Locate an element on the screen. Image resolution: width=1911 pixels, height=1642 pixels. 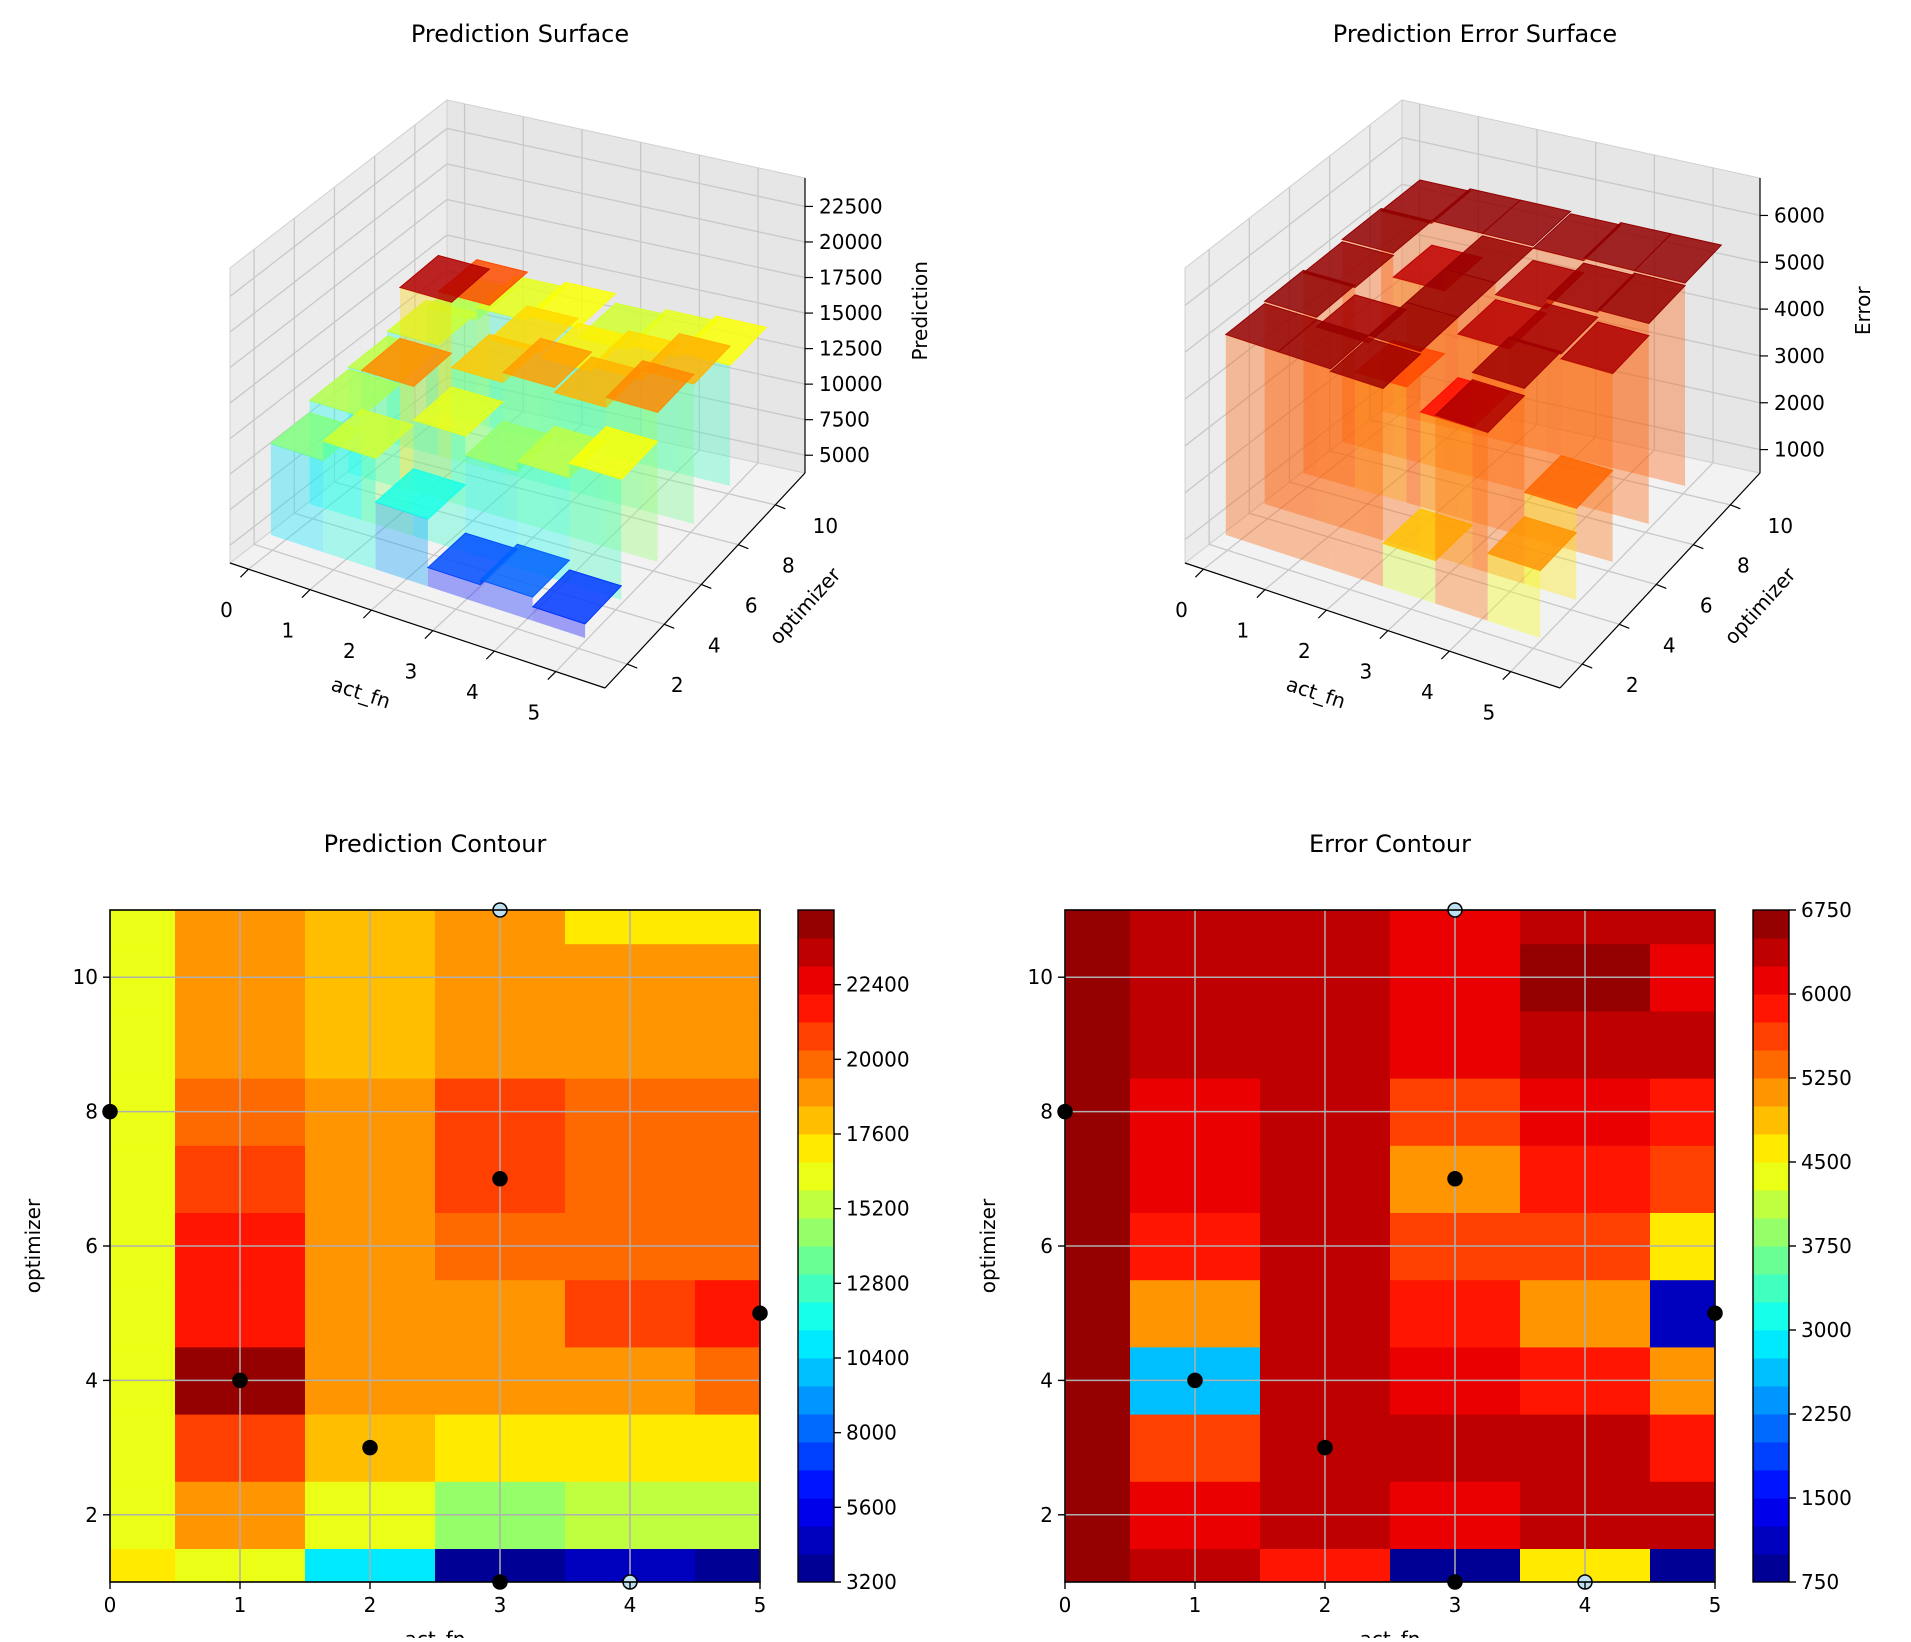
colorbar-tick-label: 3000 is located at coordinates (1826, 1330).